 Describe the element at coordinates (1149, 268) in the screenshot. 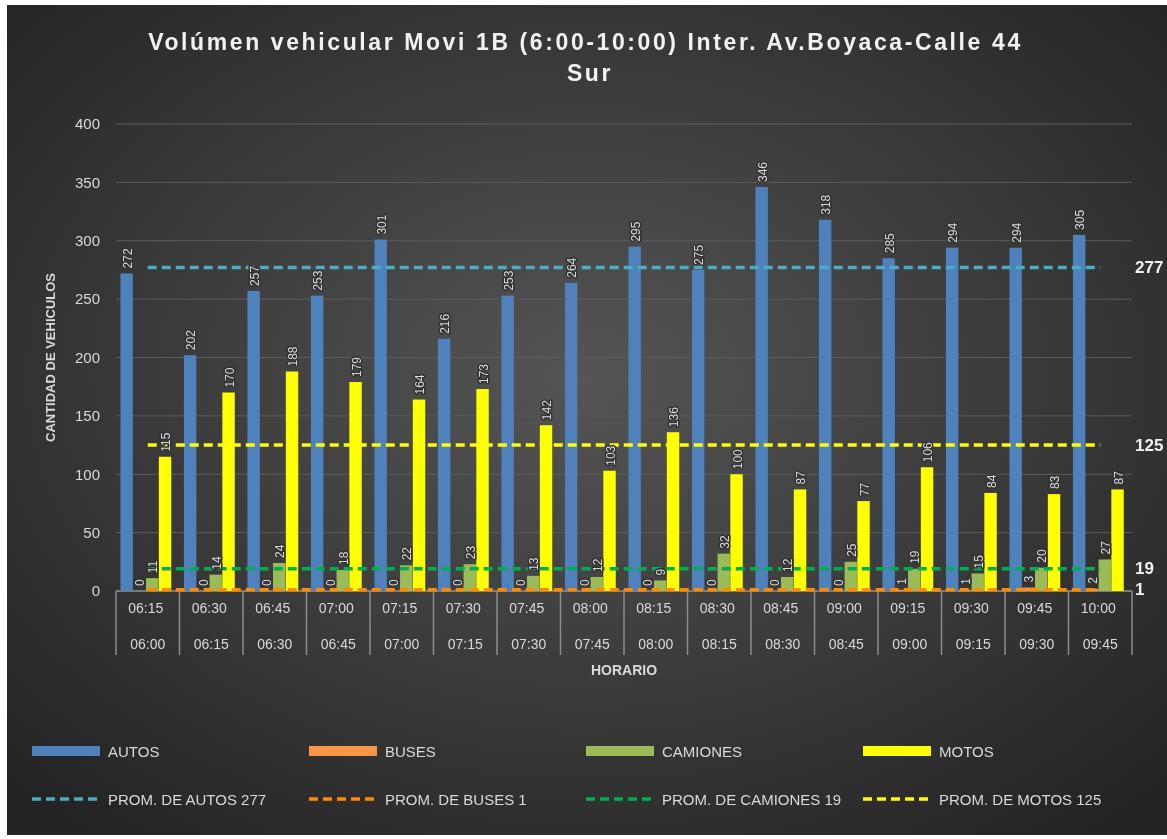

I see `annotation: 277` at that location.